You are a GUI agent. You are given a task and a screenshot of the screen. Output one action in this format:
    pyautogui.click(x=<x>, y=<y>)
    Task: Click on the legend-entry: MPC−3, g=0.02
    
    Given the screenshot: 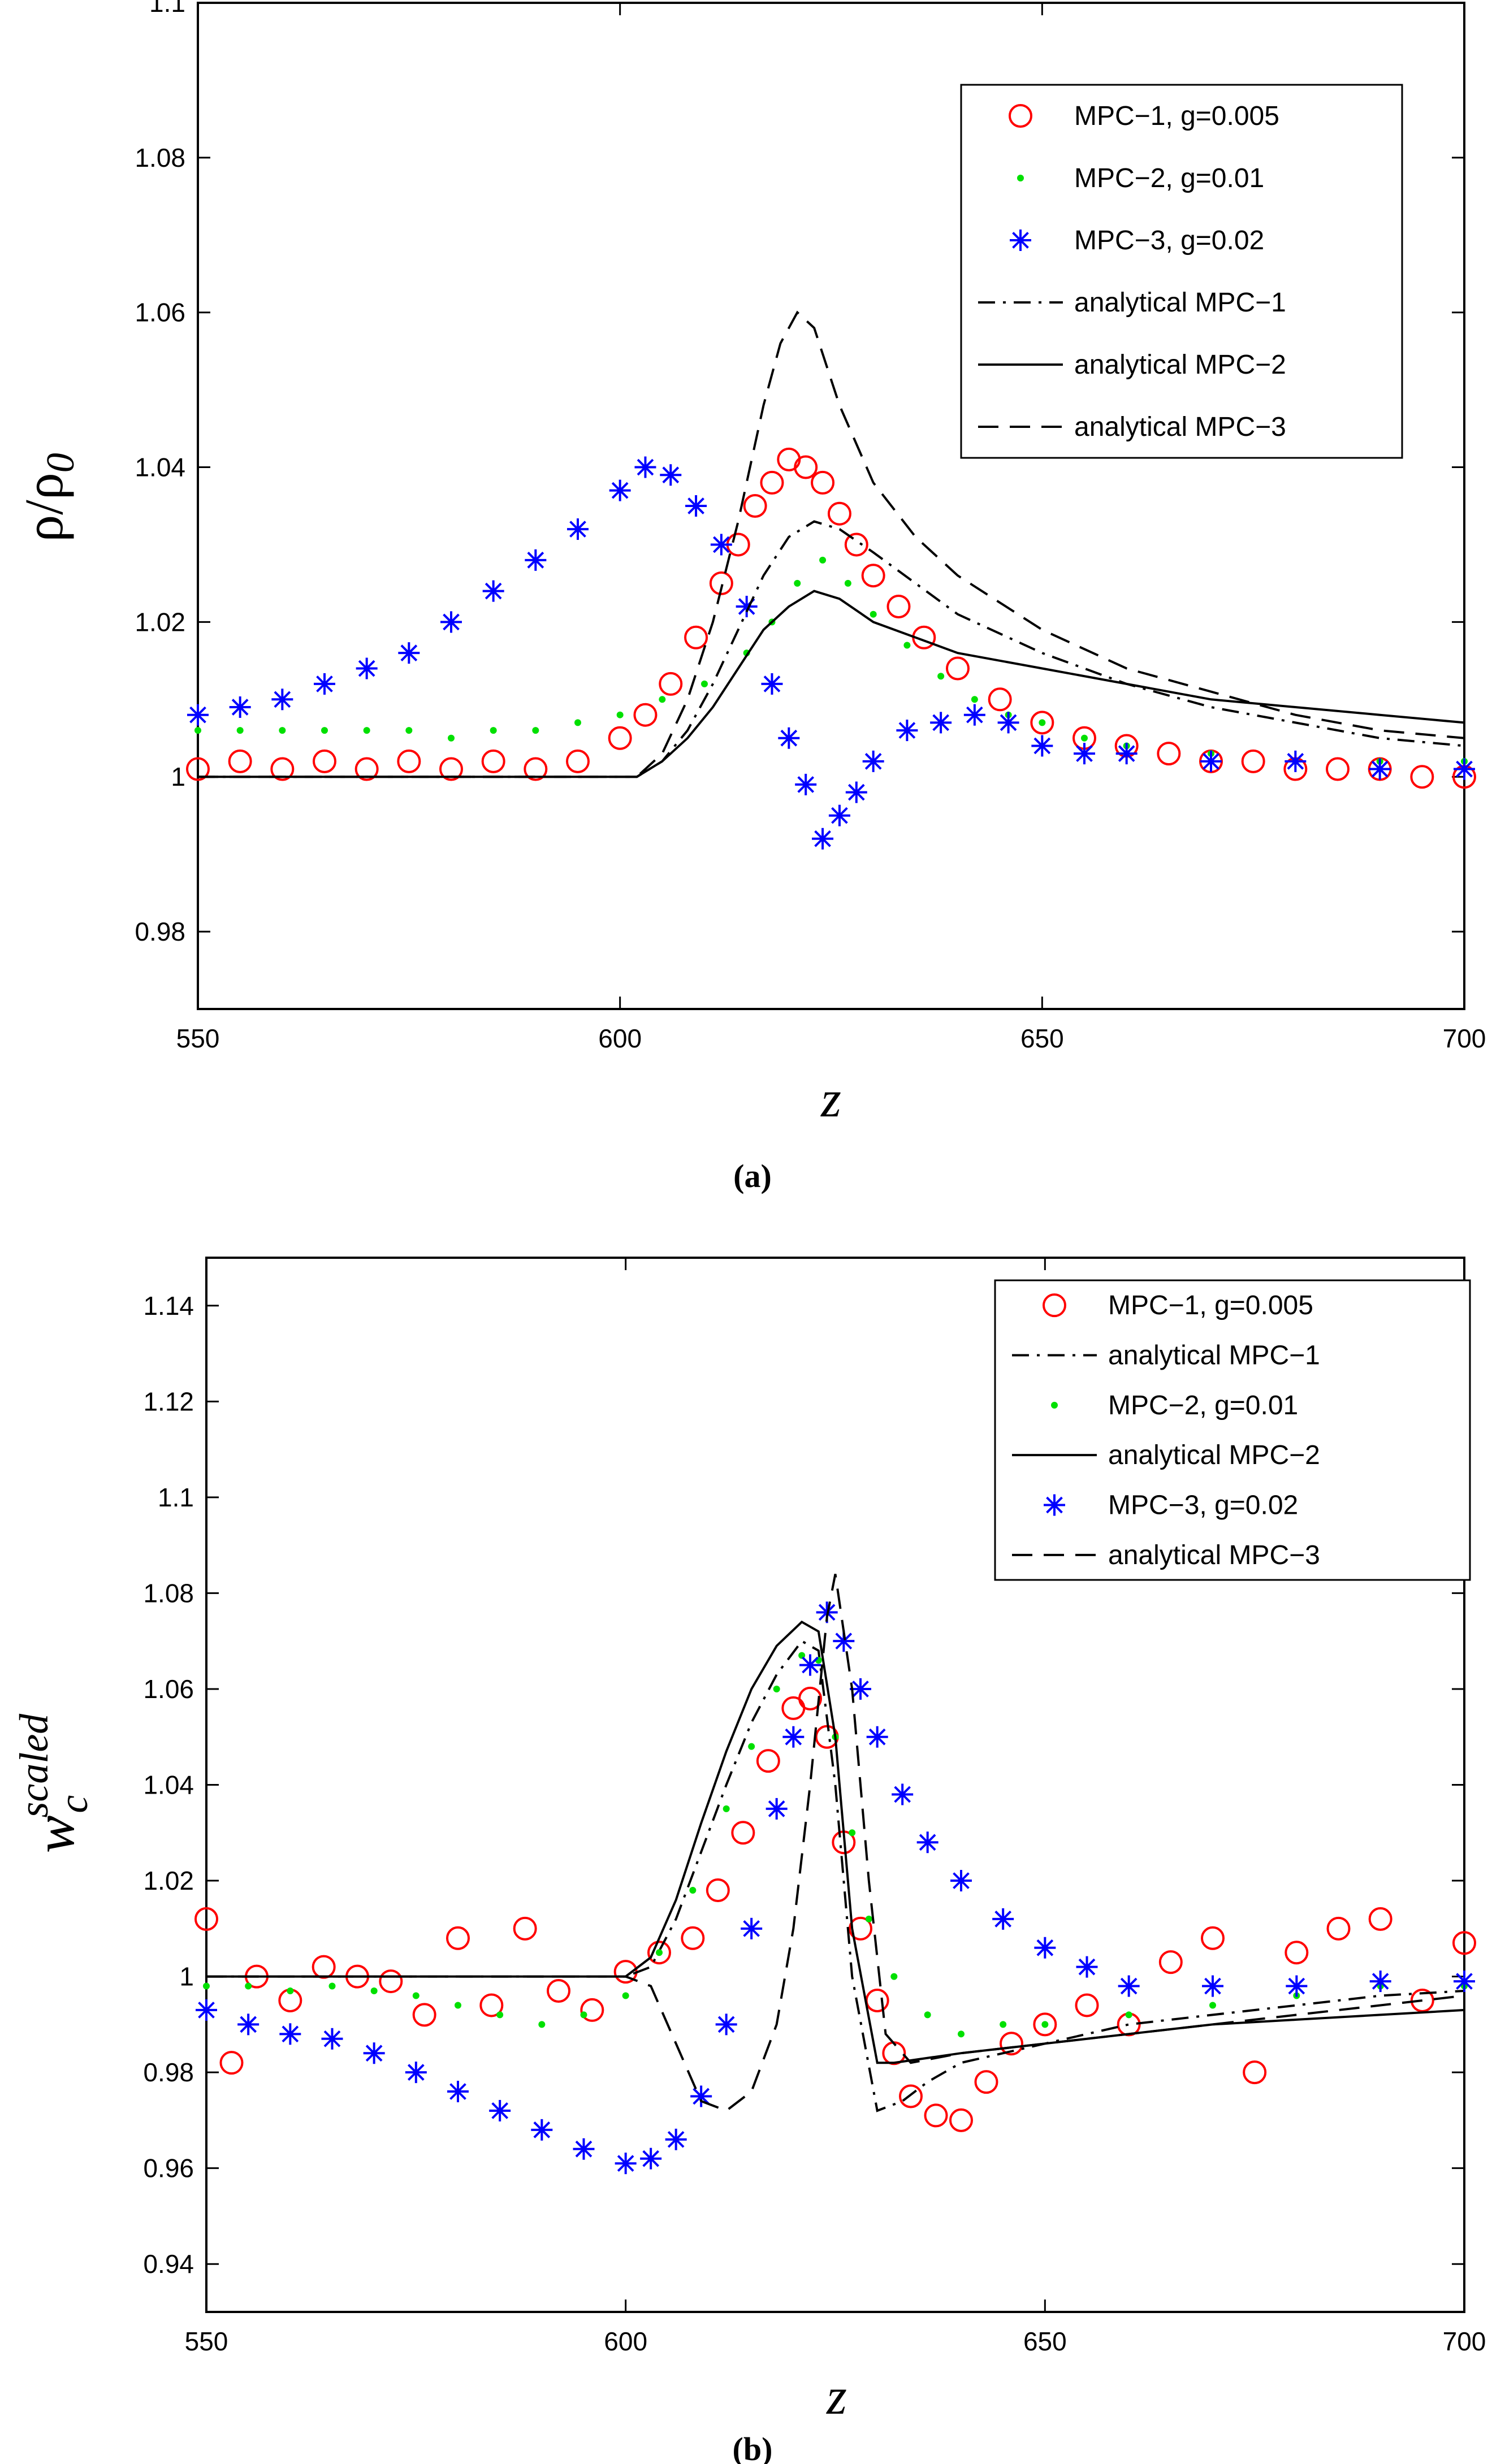 What is the action you would take?
    pyautogui.click(x=1137, y=241)
    